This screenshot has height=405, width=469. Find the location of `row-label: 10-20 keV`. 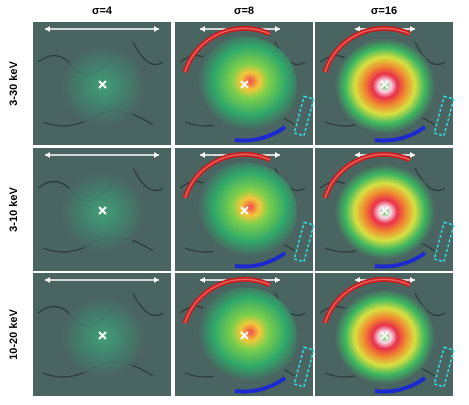

row-label: 10-20 keV is located at coordinates (14, 333).